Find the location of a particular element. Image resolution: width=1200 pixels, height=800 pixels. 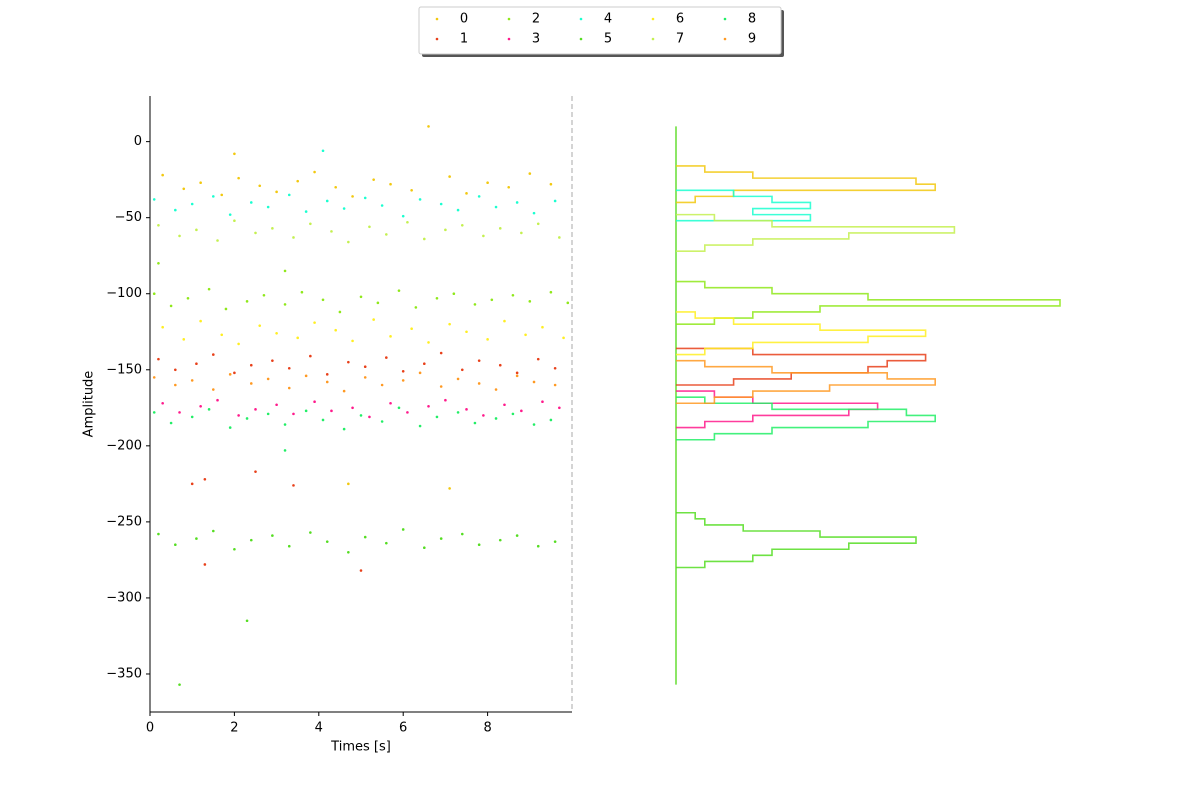

y-tick-label: −150 is located at coordinates (124, 369).